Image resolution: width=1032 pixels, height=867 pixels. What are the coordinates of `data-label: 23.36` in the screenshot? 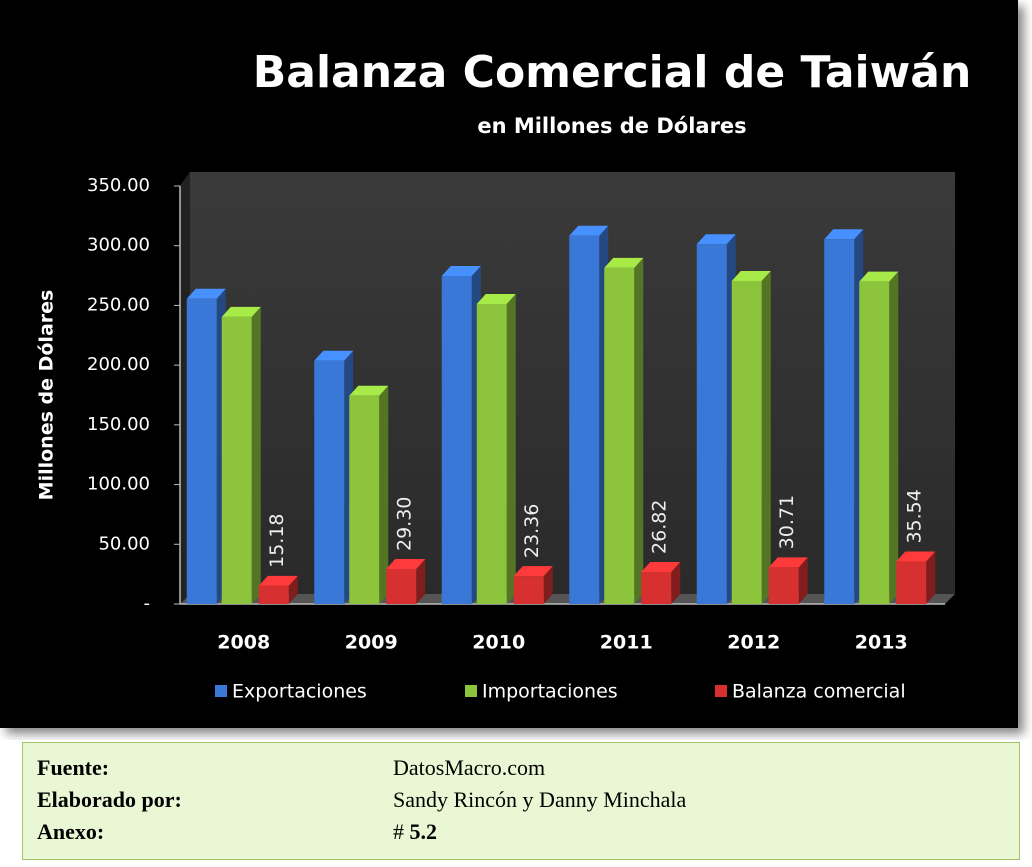 It's located at (532, 531).